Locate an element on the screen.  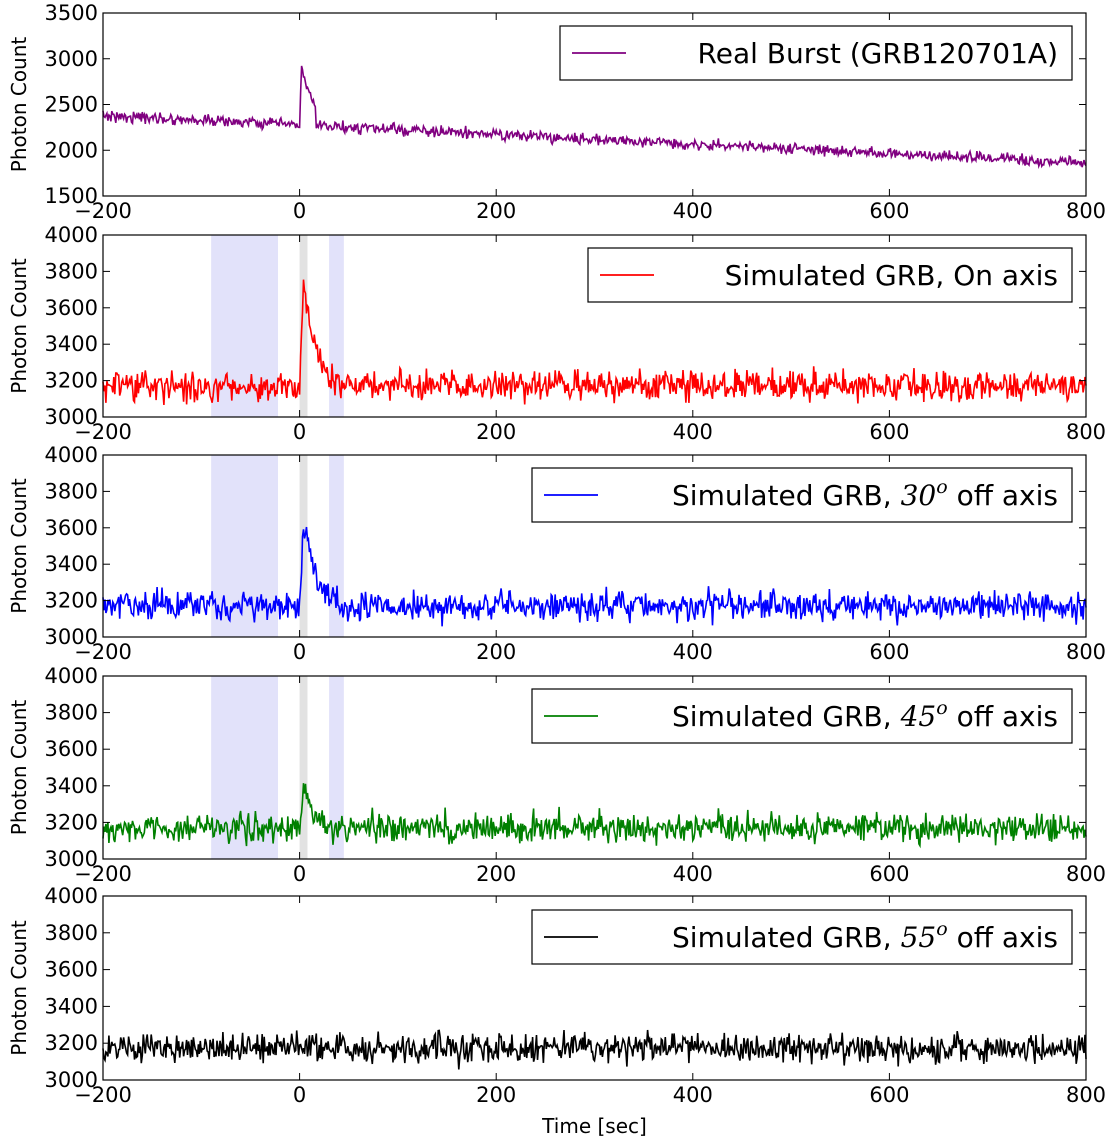
y-tick-label: 3500 is located at coordinates (71, 13).